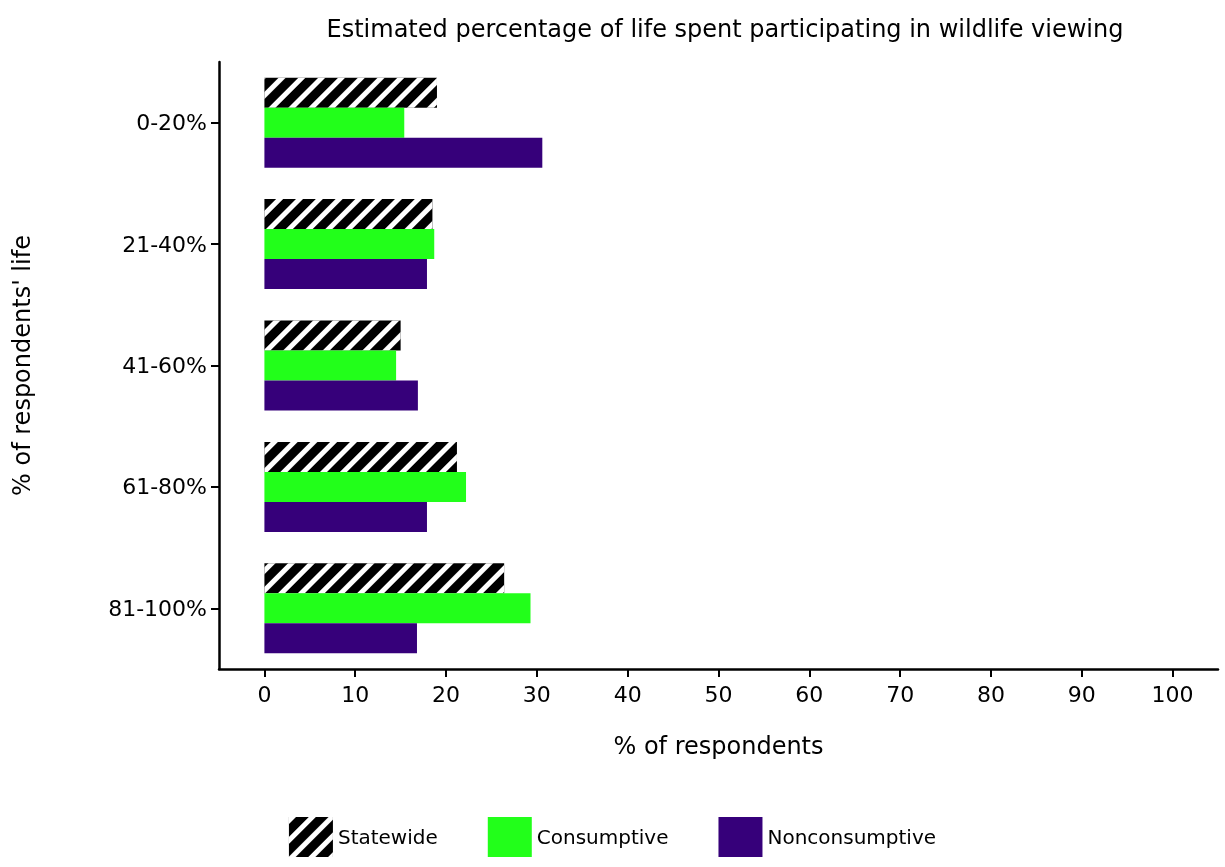 This screenshot has width=1225, height=867. I want to click on x-tick-label: 70, so click(900, 694).